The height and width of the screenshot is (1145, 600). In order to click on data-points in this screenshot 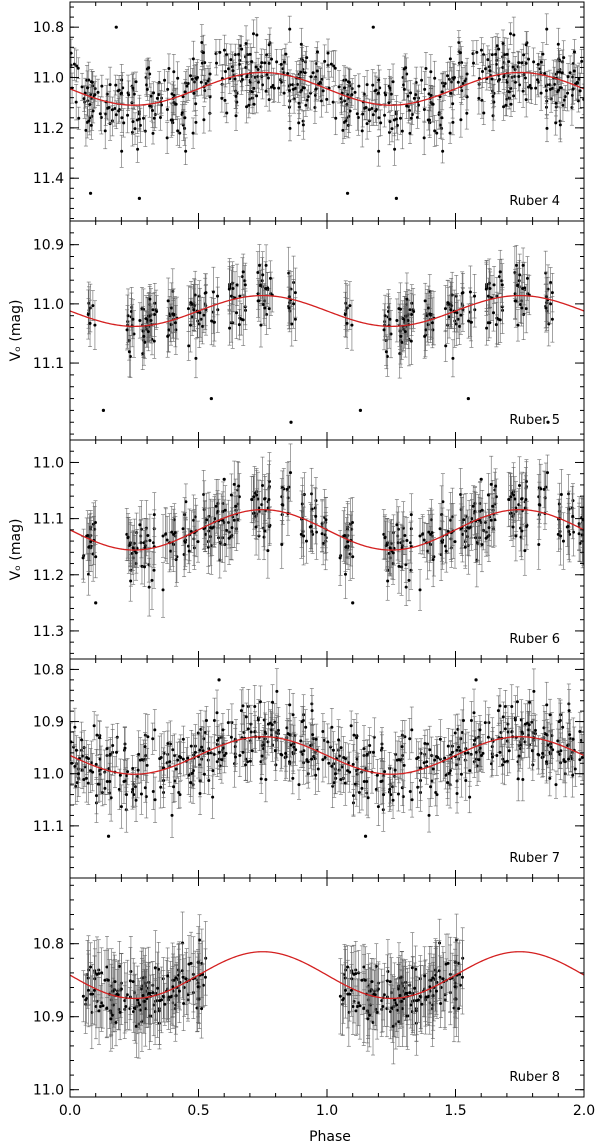, I will do `click(327, 106)`.